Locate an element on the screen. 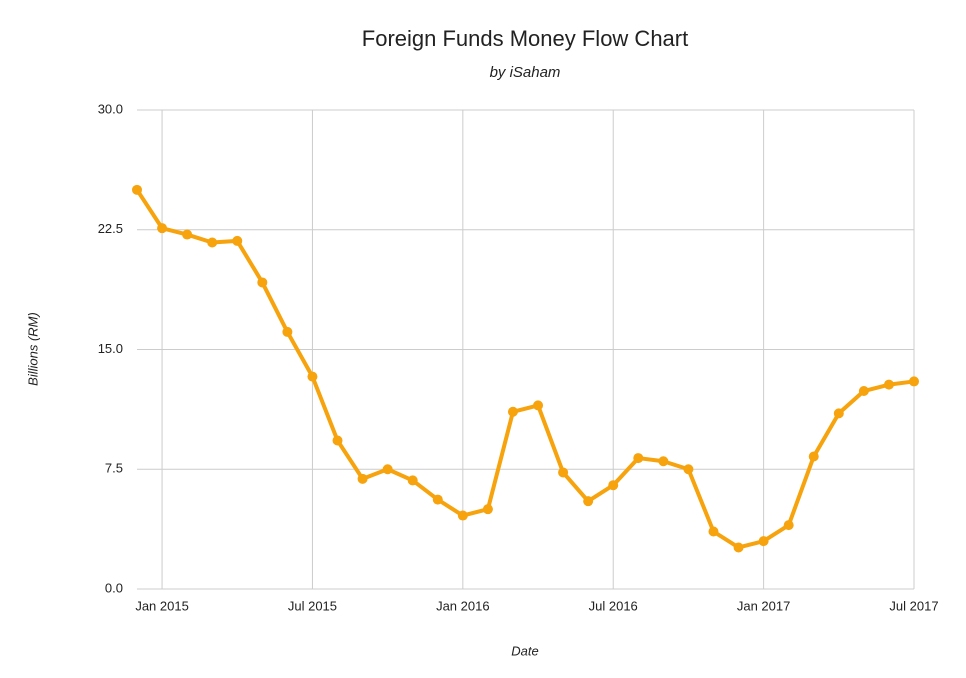 The width and height of the screenshot is (966, 678). x-tick-label: Jan 2017 is located at coordinates (764, 605).